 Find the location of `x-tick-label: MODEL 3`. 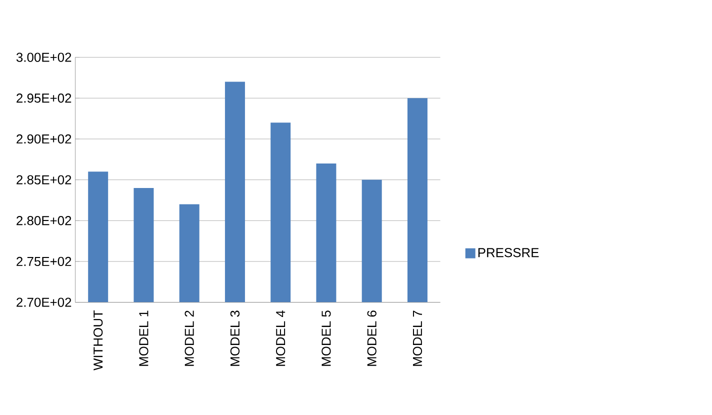

x-tick-label: MODEL 3 is located at coordinates (235, 338).